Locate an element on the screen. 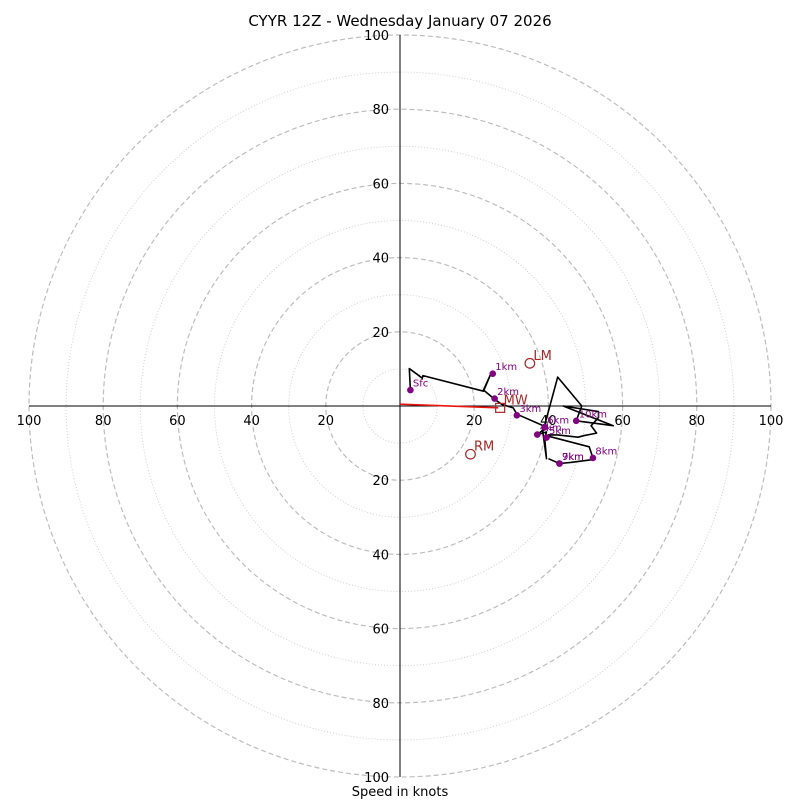  height-marker-2km: 2km is located at coordinates (505, 394).